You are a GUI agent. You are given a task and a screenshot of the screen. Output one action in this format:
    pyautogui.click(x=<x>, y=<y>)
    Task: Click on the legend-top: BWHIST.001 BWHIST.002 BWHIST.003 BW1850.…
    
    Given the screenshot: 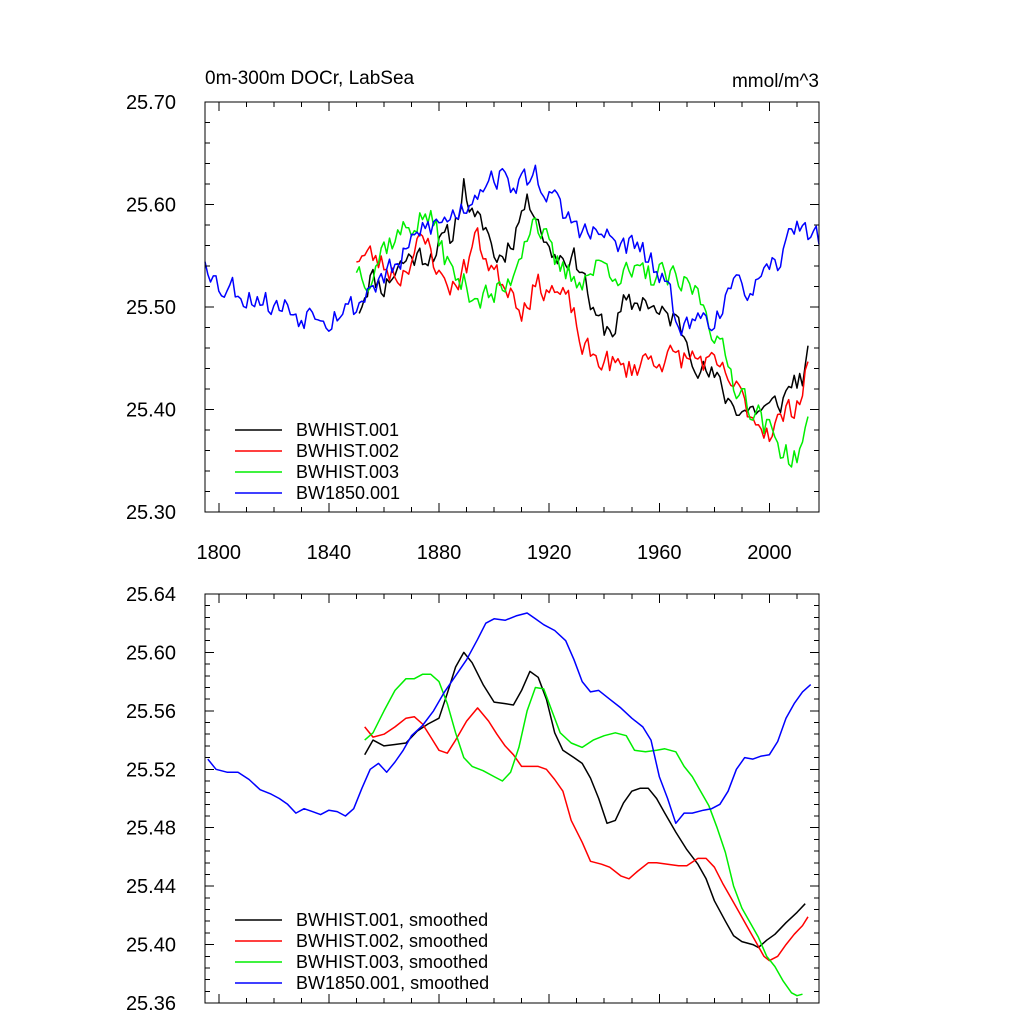 What is the action you would take?
    pyautogui.click(x=317, y=461)
    